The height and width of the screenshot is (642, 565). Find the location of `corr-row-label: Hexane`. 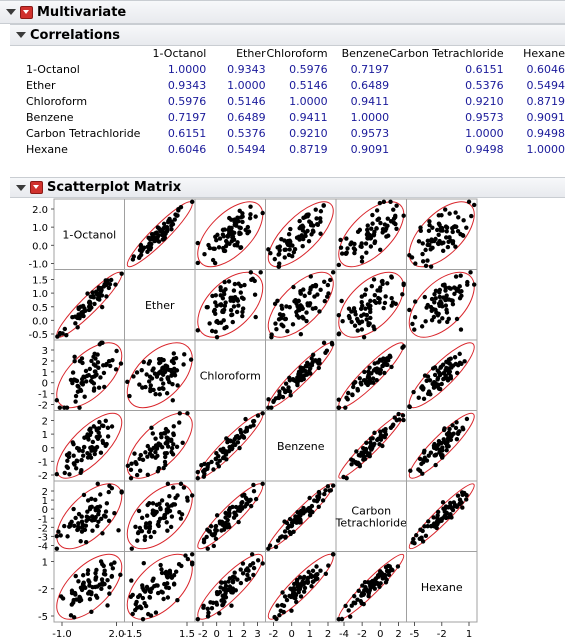

corr-row-label: Hexane is located at coordinates (47, 149).